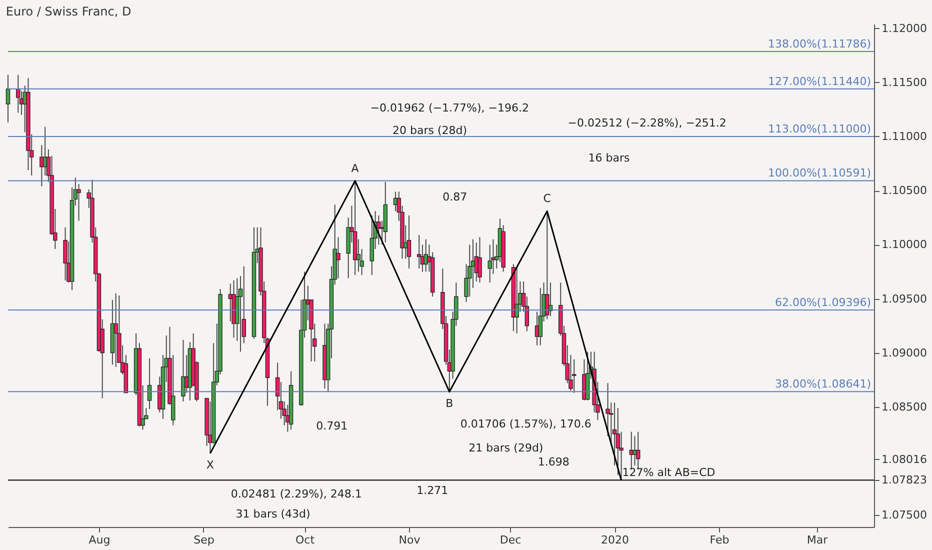 The height and width of the screenshot is (550, 932). What do you see at coordinates (355, 168) in the screenshot?
I see `annotation: A` at bounding box center [355, 168].